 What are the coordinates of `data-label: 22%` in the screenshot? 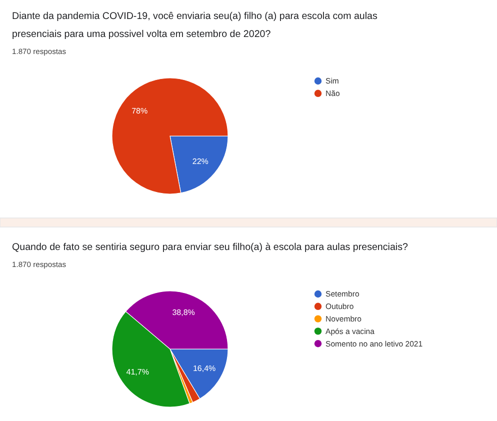 It's located at (200, 161).